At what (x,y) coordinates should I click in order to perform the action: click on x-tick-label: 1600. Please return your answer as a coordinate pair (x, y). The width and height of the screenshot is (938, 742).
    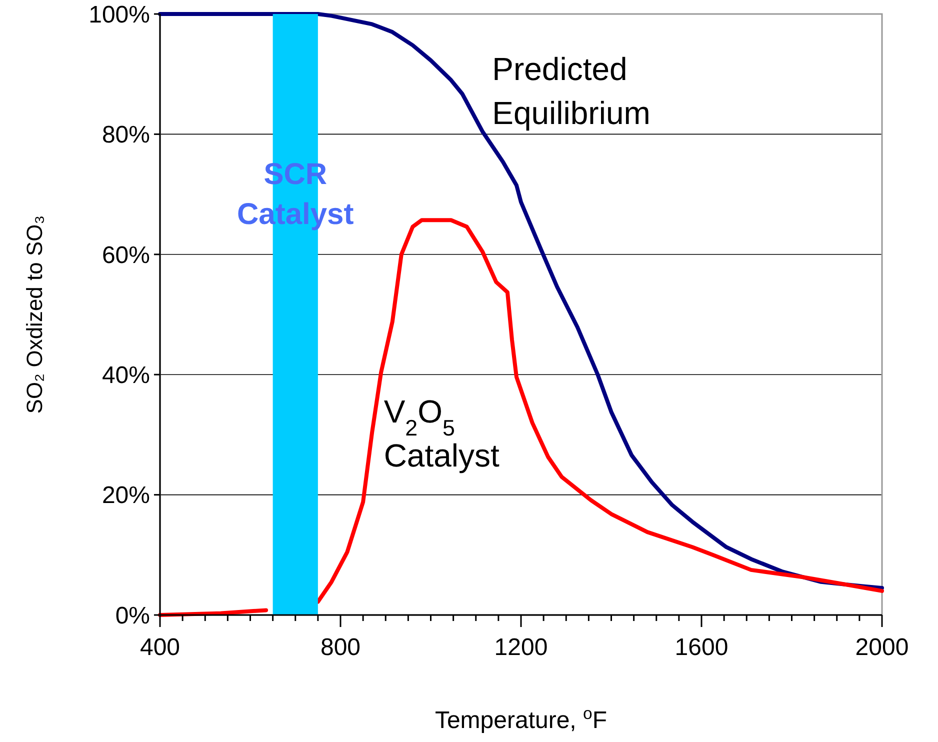
    Looking at the image, I should click on (701, 647).